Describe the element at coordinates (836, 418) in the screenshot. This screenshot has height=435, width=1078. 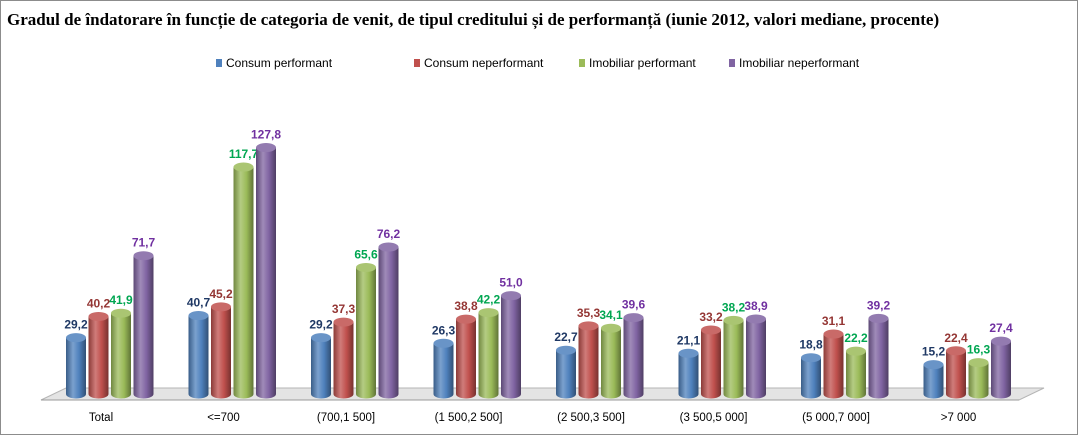
I see `x-tick-label-6: (5 000,7 000]` at that location.